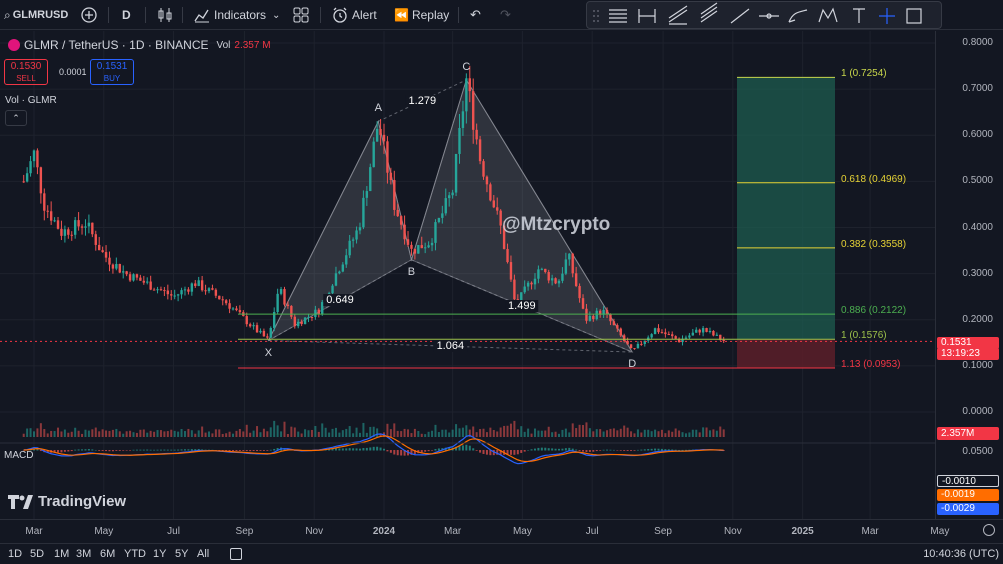  What do you see at coordinates (165, 15) in the screenshot?
I see `chart-type-button` at bounding box center [165, 15].